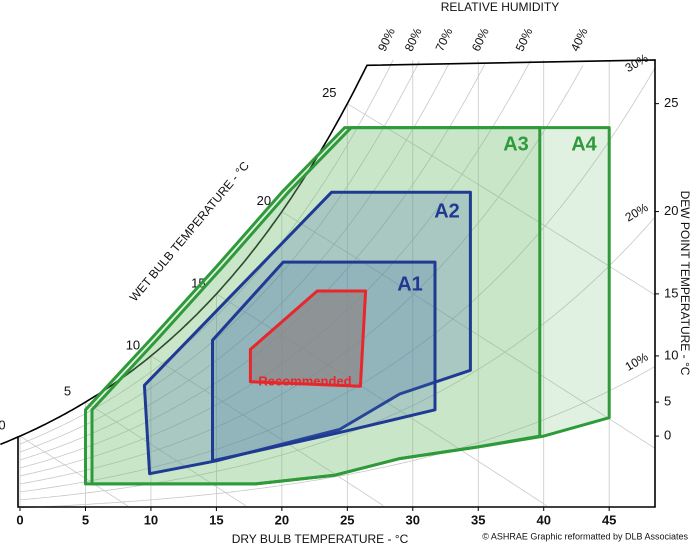  What do you see at coordinates (329, 92) in the screenshot?
I see `wet-bulb-label: 25` at bounding box center [329, 92].